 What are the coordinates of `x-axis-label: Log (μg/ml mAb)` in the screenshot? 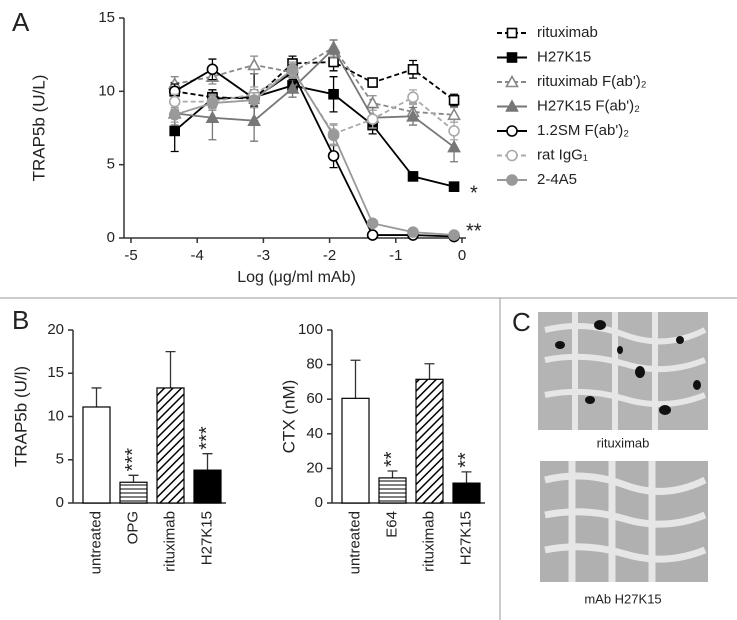 It's located at (296, 277).